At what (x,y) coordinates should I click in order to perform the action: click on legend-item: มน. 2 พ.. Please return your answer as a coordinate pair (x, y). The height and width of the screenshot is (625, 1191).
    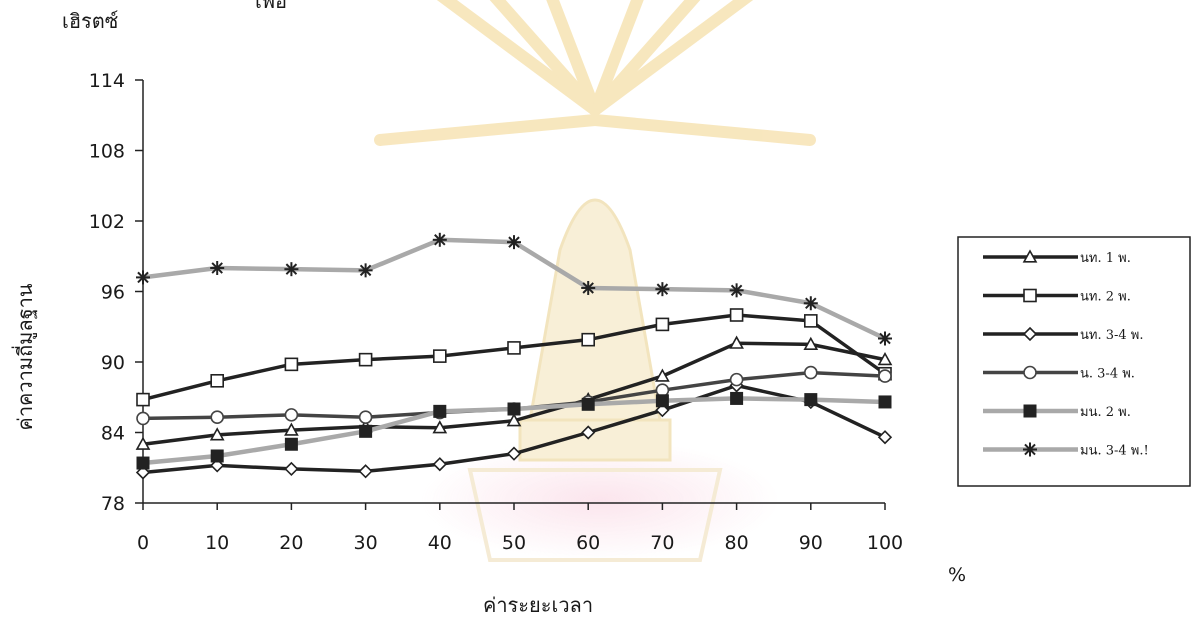
    Looking at the image, I should click on (1057, 412).